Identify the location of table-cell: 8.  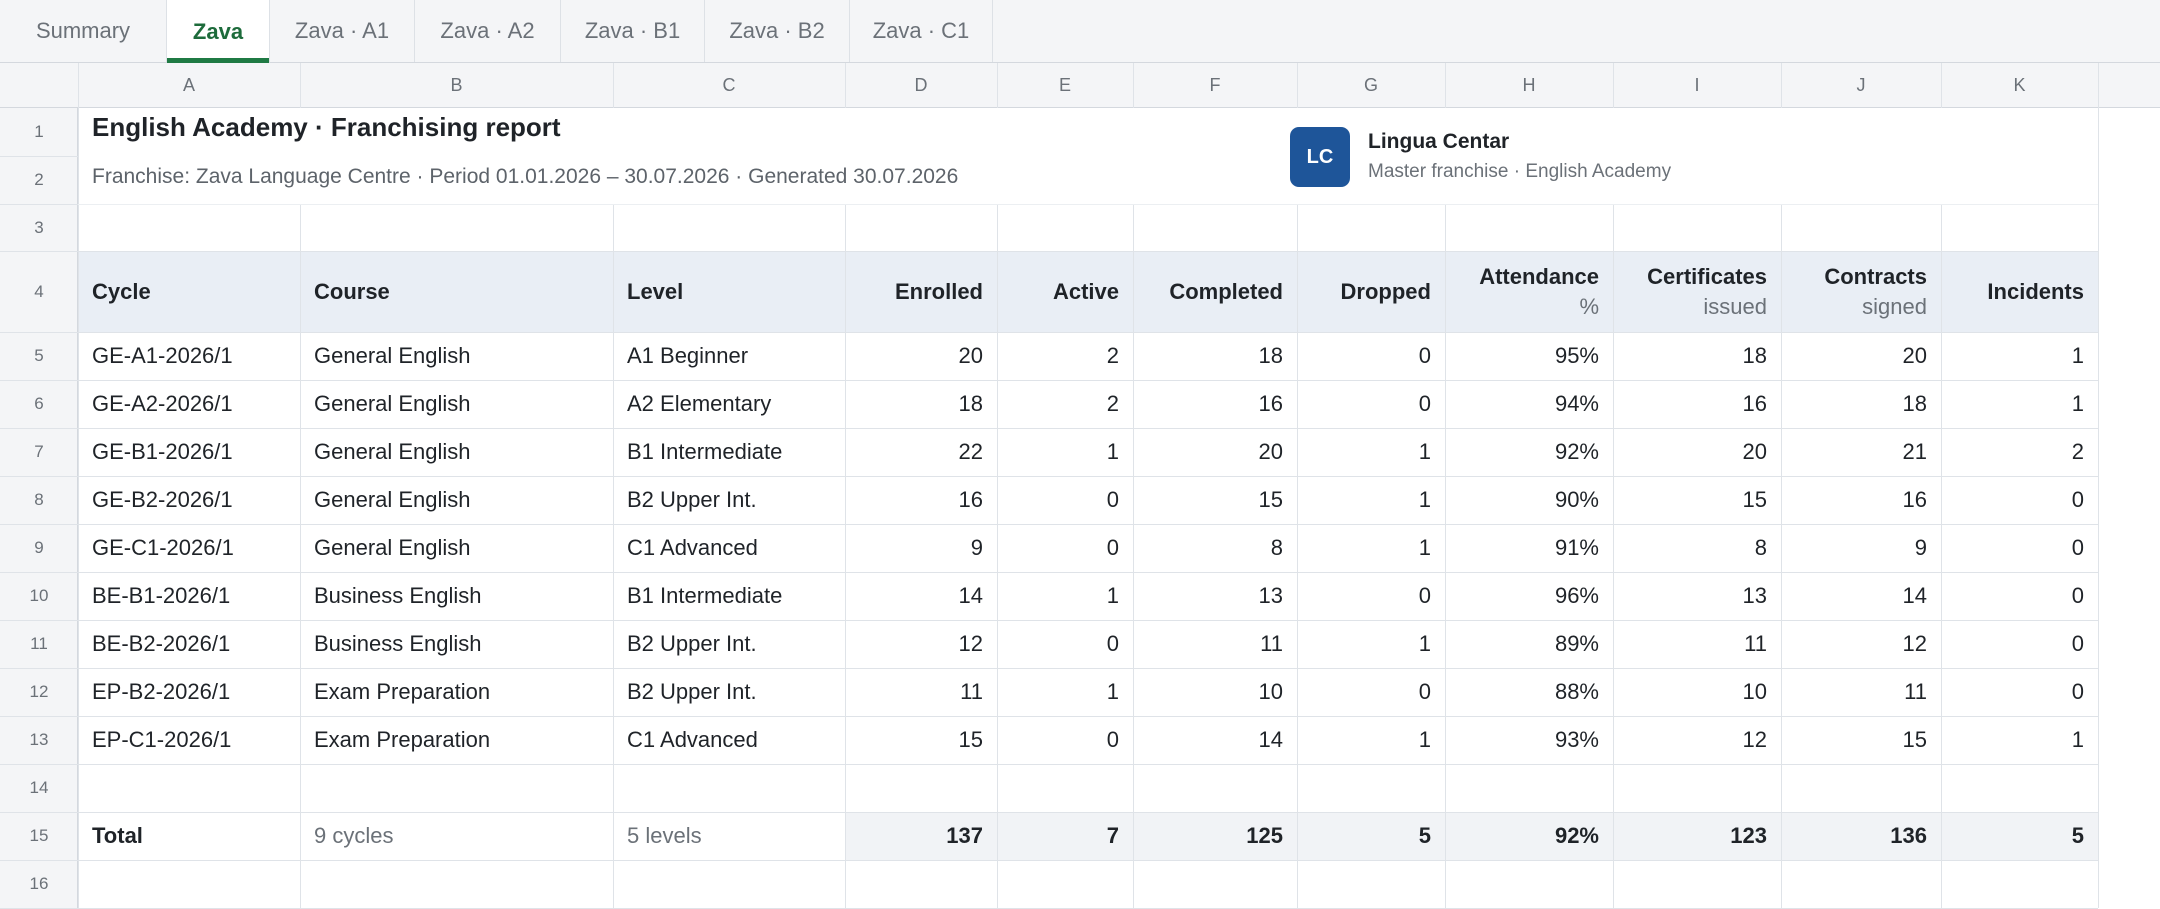
(1760, 547).